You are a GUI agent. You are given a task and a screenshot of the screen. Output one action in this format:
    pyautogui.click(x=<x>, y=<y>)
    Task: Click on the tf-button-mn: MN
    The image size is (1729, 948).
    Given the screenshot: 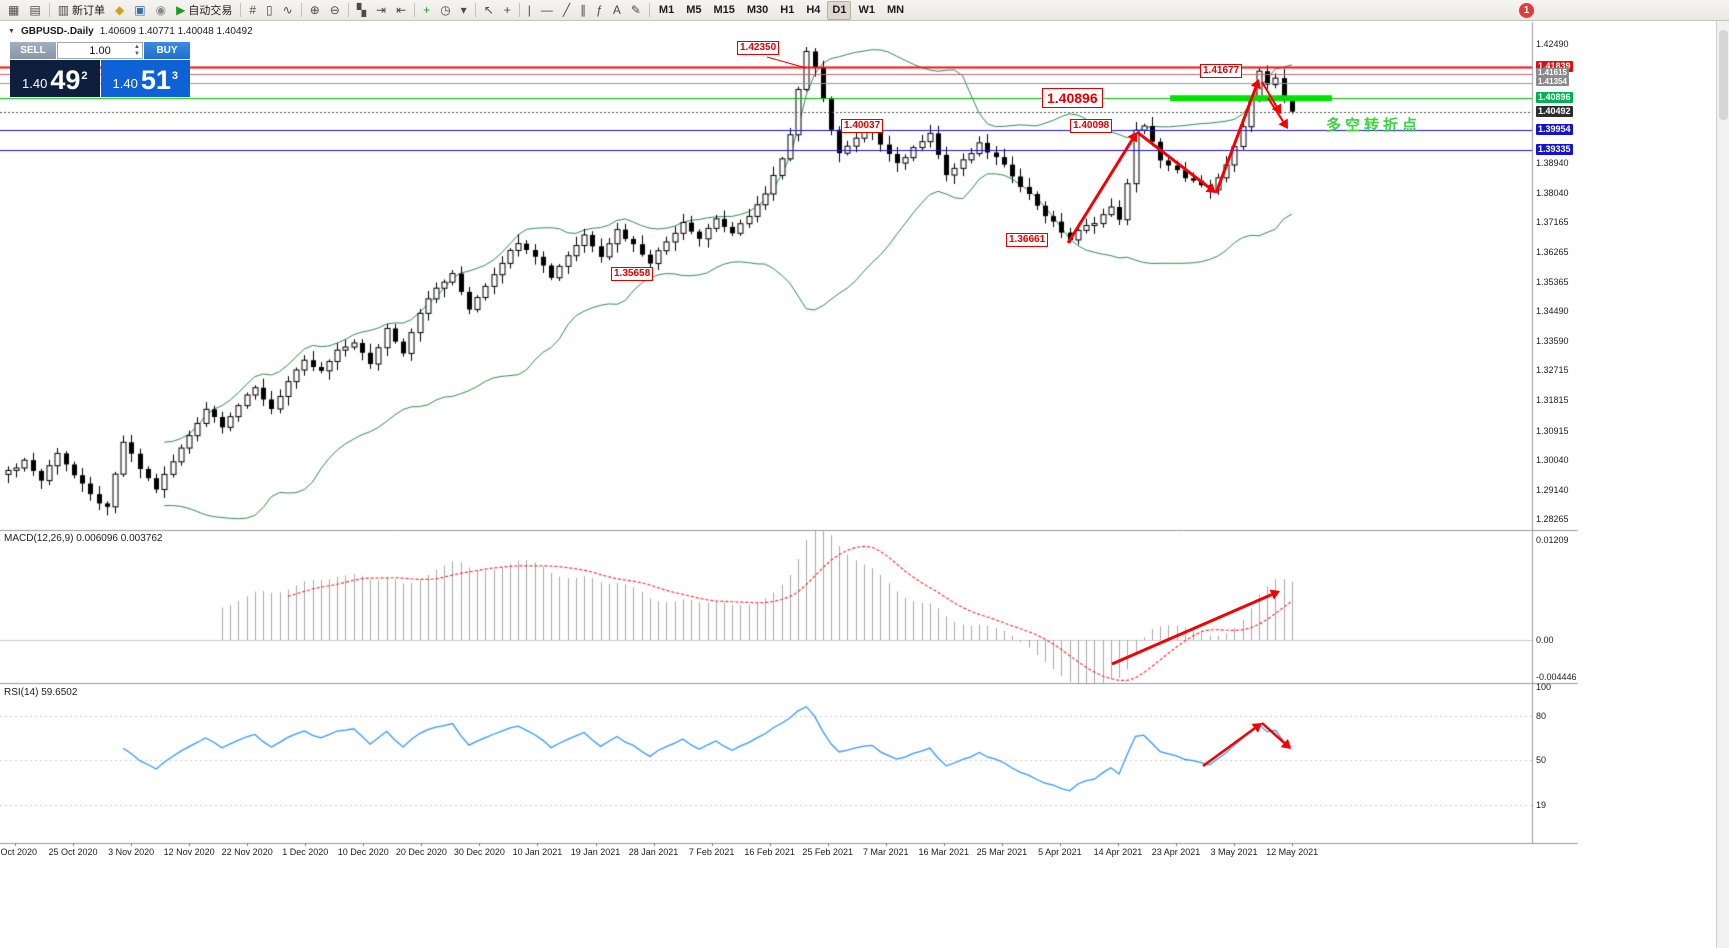 What is the action you would take?
    pyautogui.click(x=895, y=10)
    